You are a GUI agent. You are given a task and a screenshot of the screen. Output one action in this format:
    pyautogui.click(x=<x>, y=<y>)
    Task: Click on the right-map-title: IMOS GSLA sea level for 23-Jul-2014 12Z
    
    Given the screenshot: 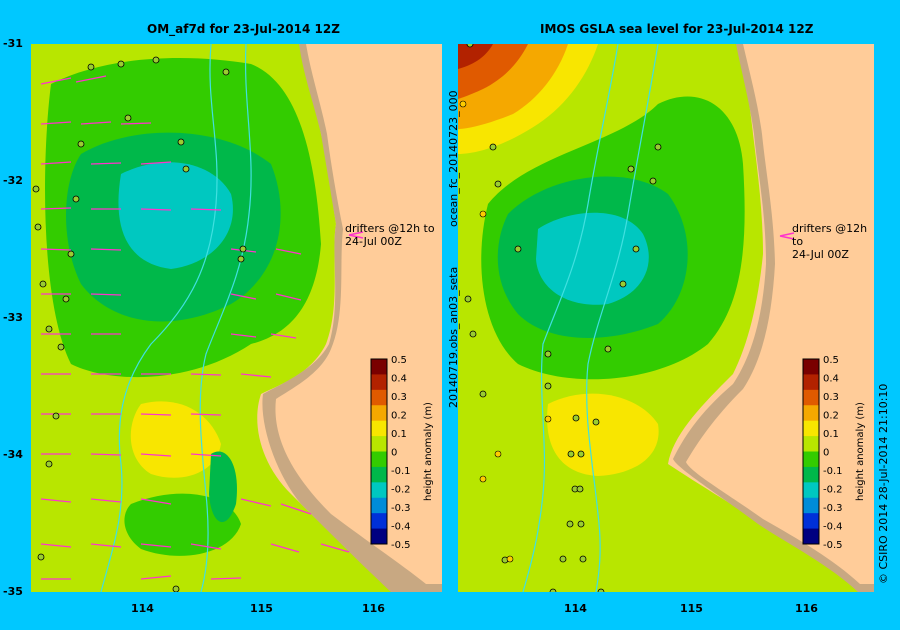 What is the action you would take?
    pyautogui.click(x=677, y=29)
    